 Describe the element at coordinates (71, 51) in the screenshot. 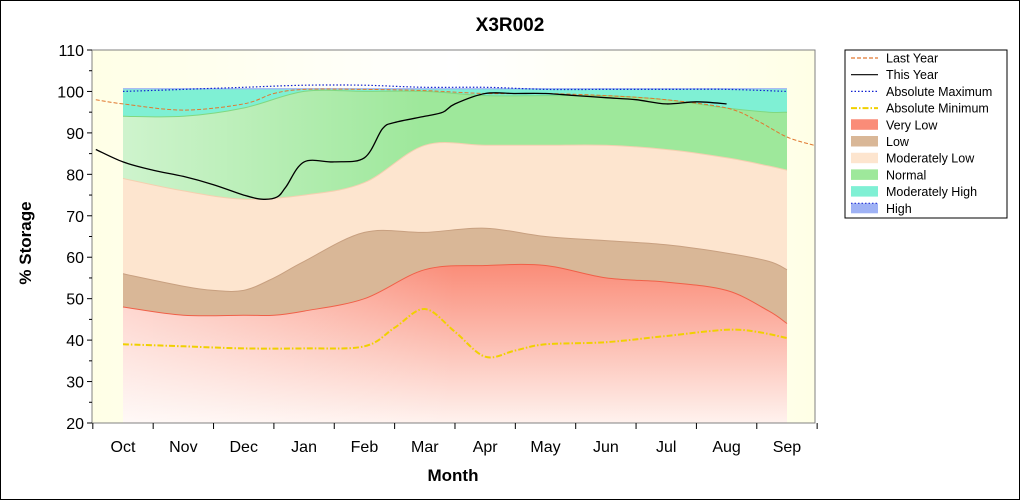

I see `y-tick-label: 110` at that location.